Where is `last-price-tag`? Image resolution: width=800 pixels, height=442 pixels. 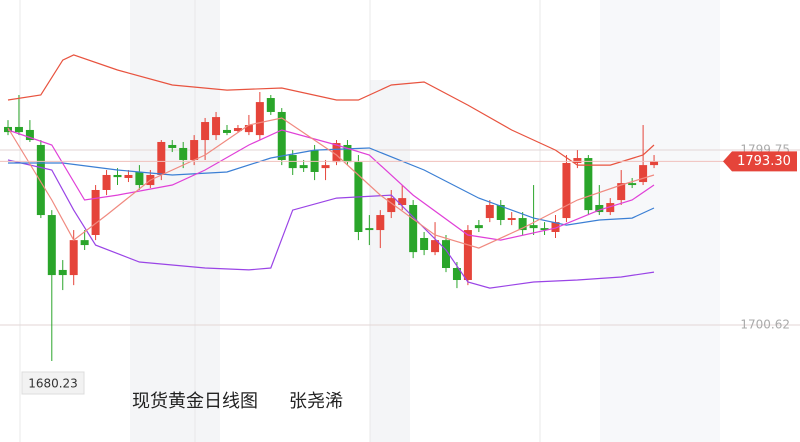
last-price-tag is located at coordinates (760, 161).